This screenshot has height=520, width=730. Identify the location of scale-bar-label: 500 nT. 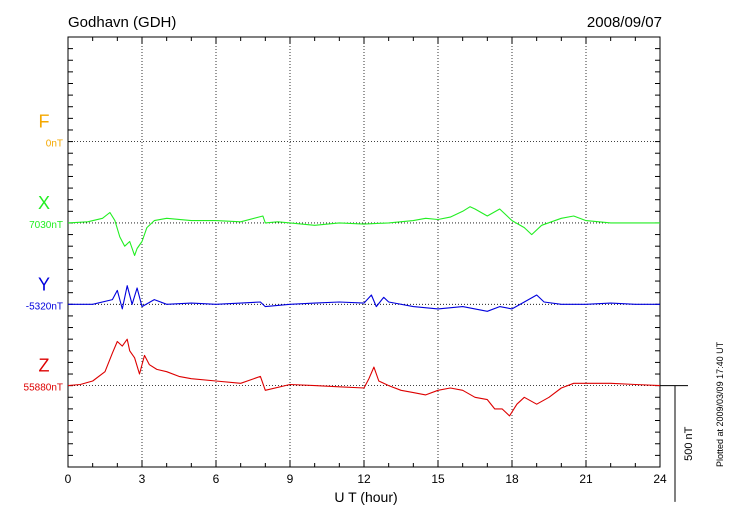
(689, 443).